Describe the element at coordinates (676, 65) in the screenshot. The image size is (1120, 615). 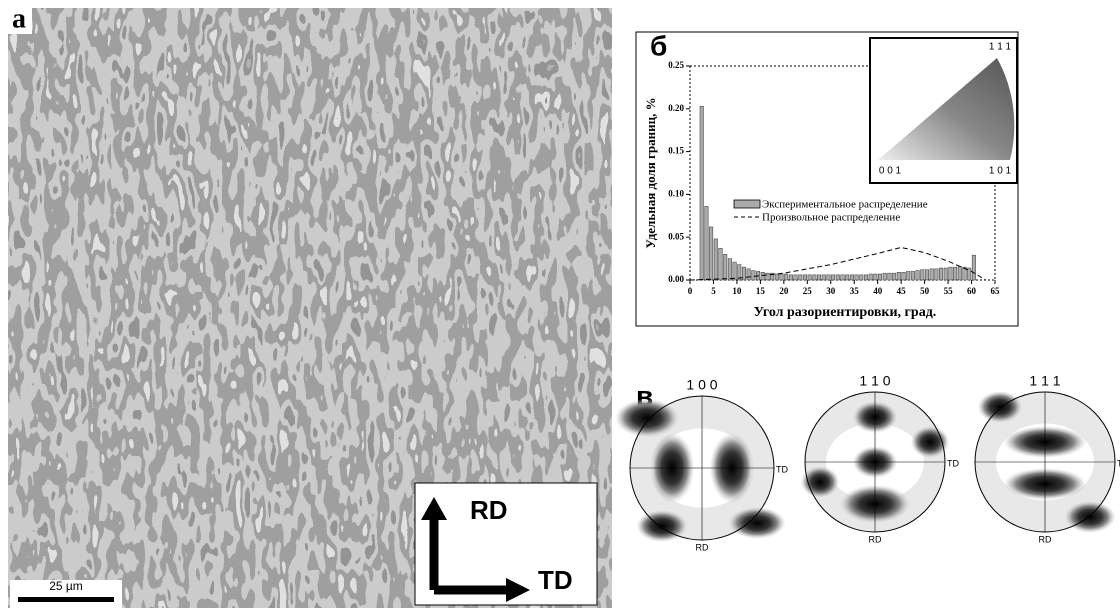
I see `y-tick-label: 0.25` at that location.